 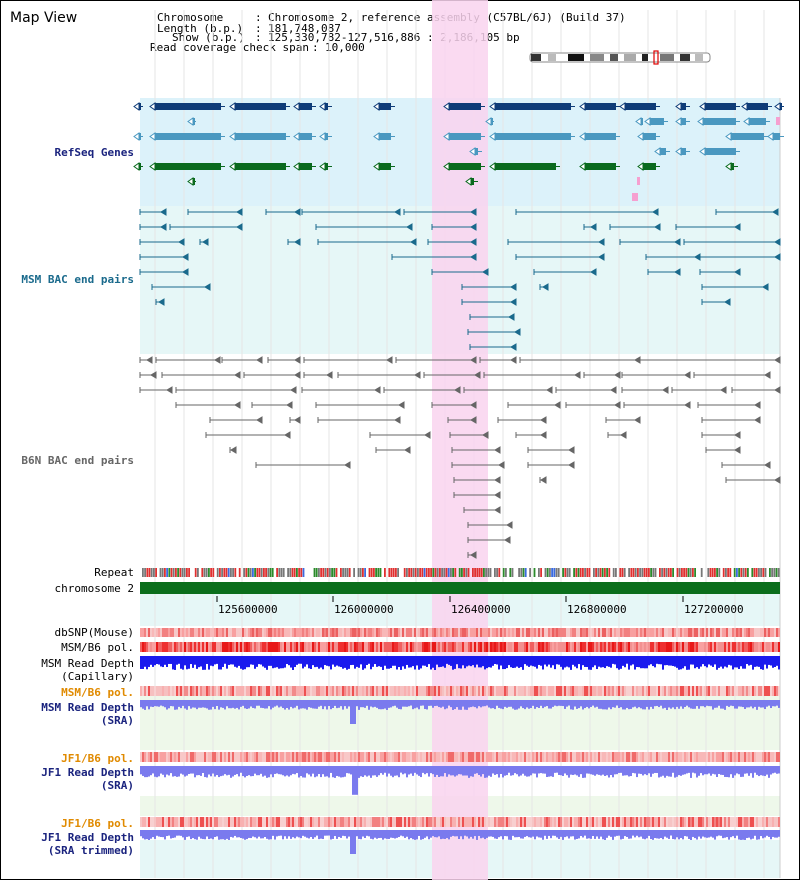 I want to click on track-label-jf1-b6-pol: JF1/B6 pol., so click(x=97, y=758).